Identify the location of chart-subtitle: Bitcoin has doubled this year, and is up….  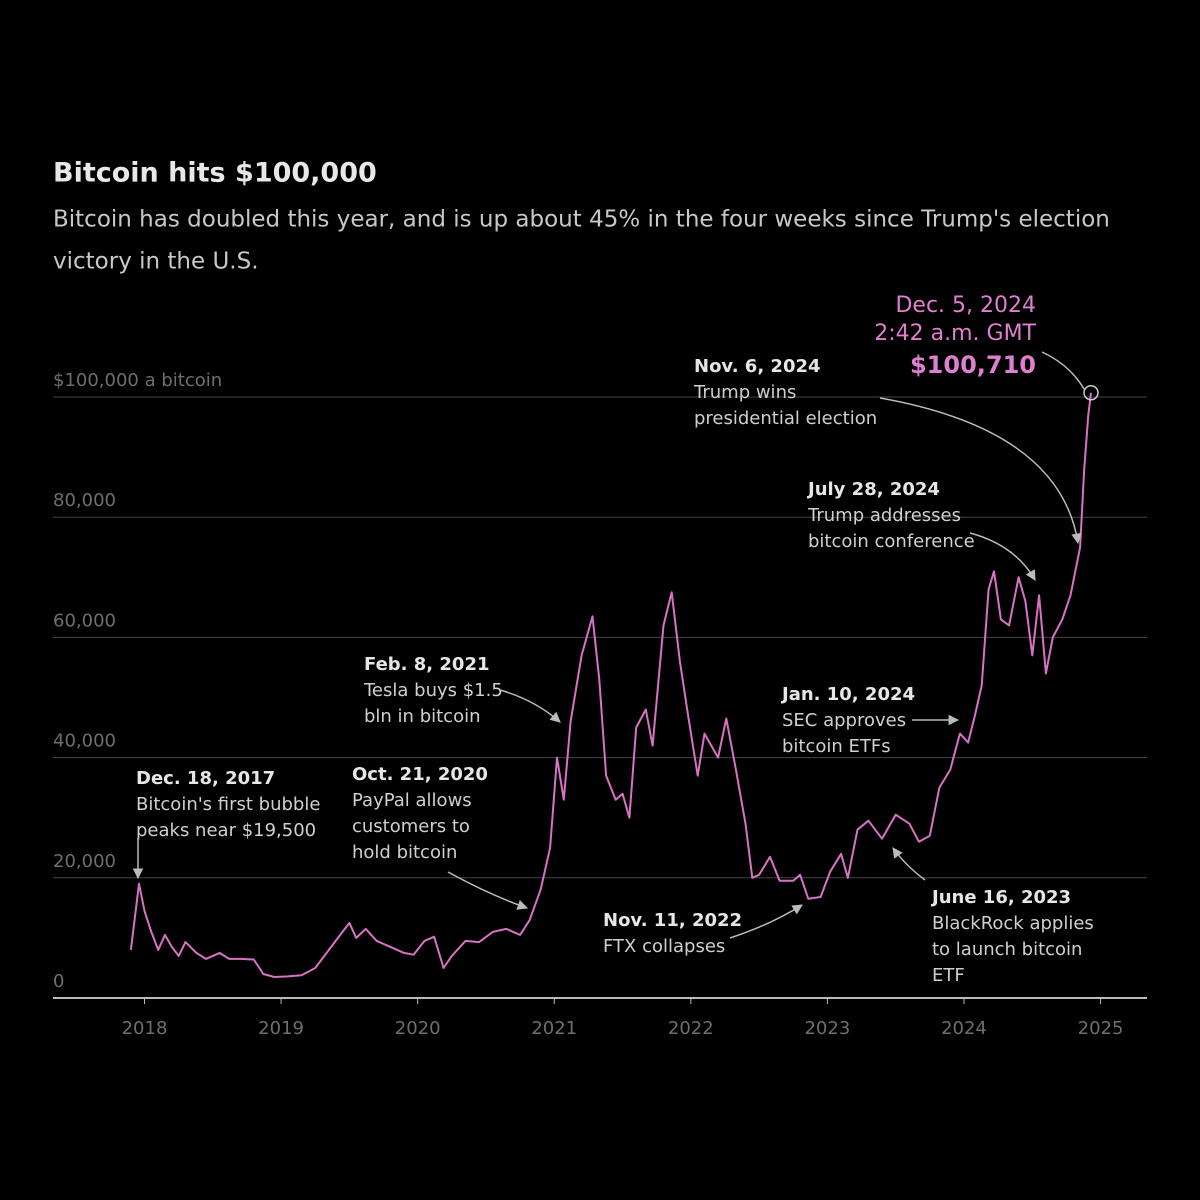
(581, 220).